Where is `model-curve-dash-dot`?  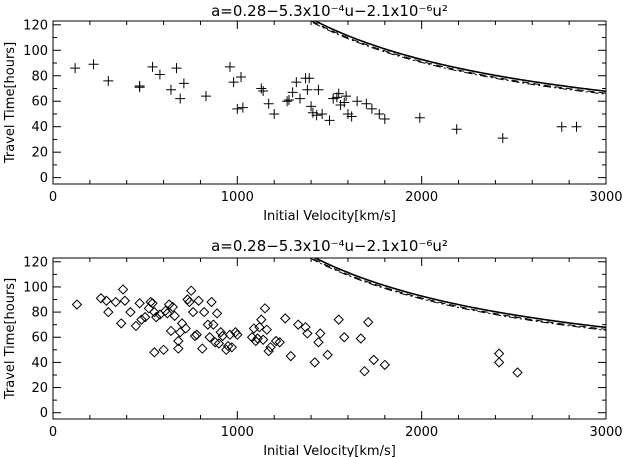
model-curve-dash-dot is located at coordinates (457, 294).